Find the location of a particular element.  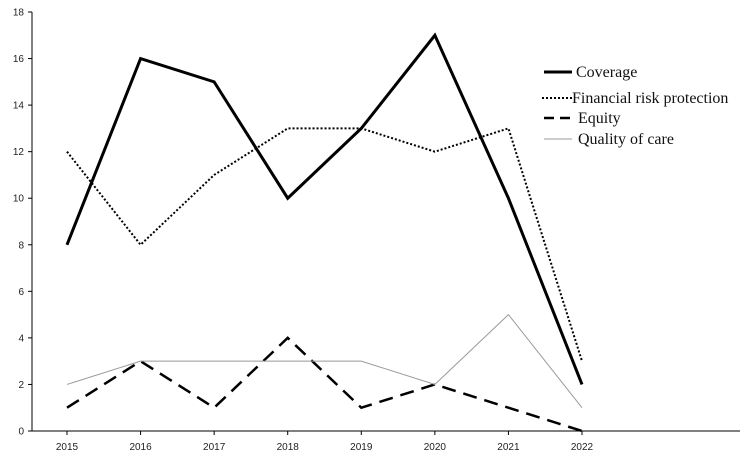

legend-label: Quality of care is located at coordinates (626, 139).